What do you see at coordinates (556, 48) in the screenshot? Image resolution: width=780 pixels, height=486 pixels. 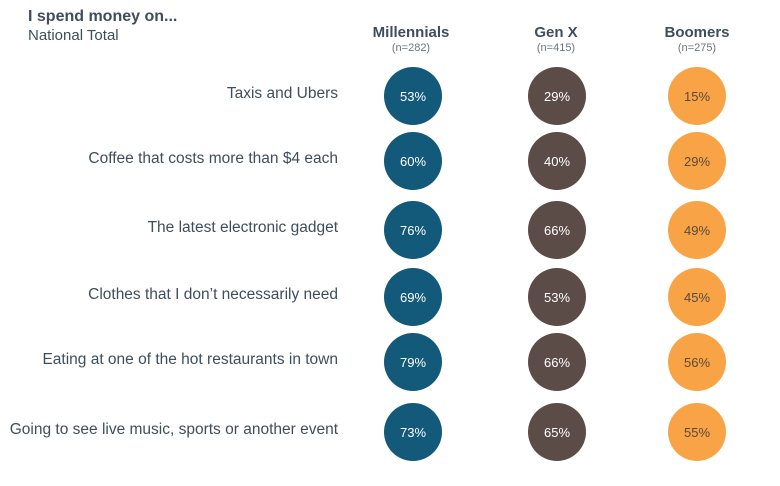 I see `column-sample-size: (n=415)` at bounding box center [556, 48].